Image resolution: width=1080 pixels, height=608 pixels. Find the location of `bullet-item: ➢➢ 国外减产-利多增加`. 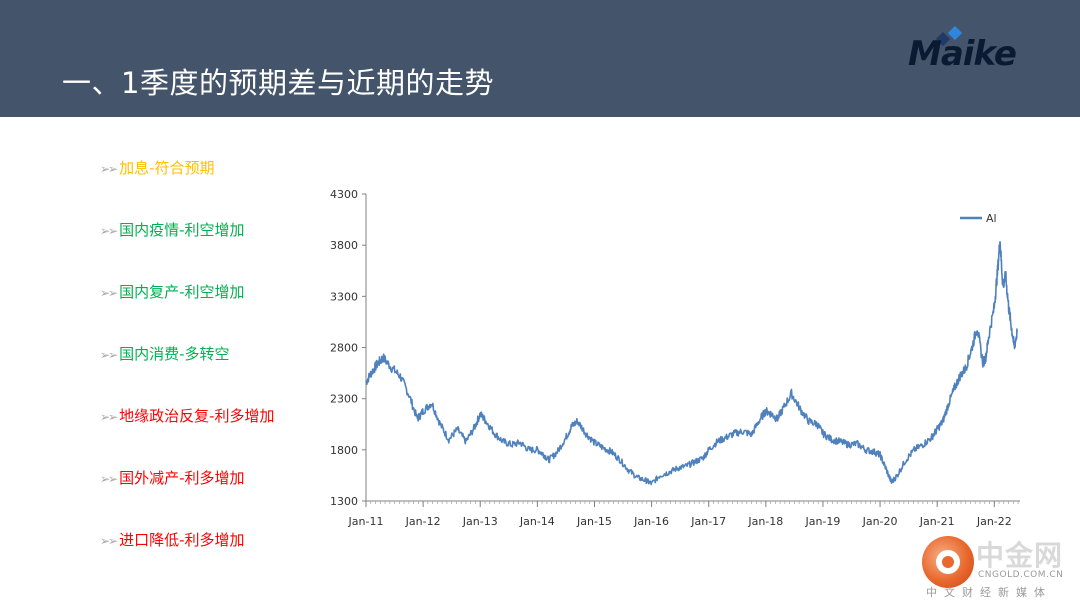

bullet-item: ➢➢ 国外减产-利多增加 is located at coordinates (172, 478).